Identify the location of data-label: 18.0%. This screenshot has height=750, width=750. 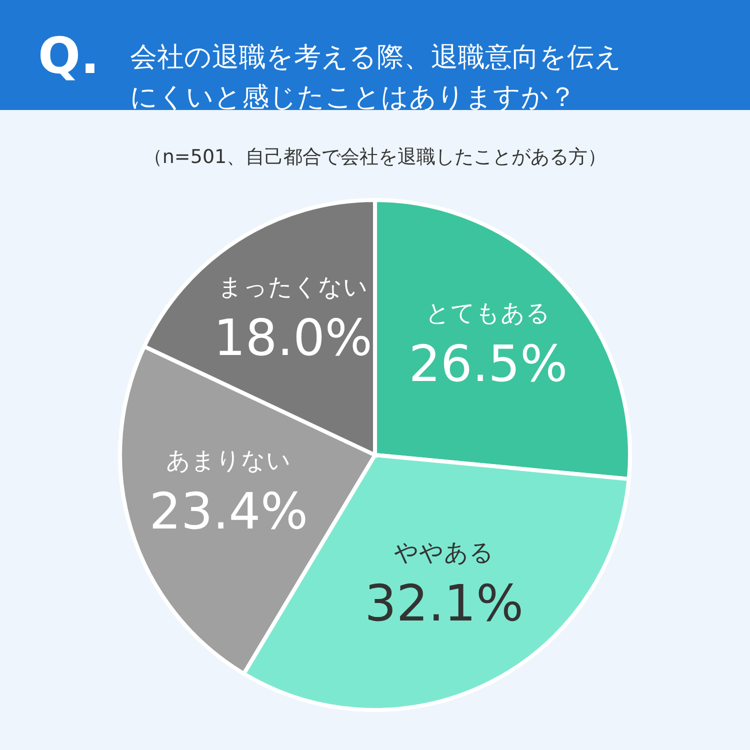
(293, 337).